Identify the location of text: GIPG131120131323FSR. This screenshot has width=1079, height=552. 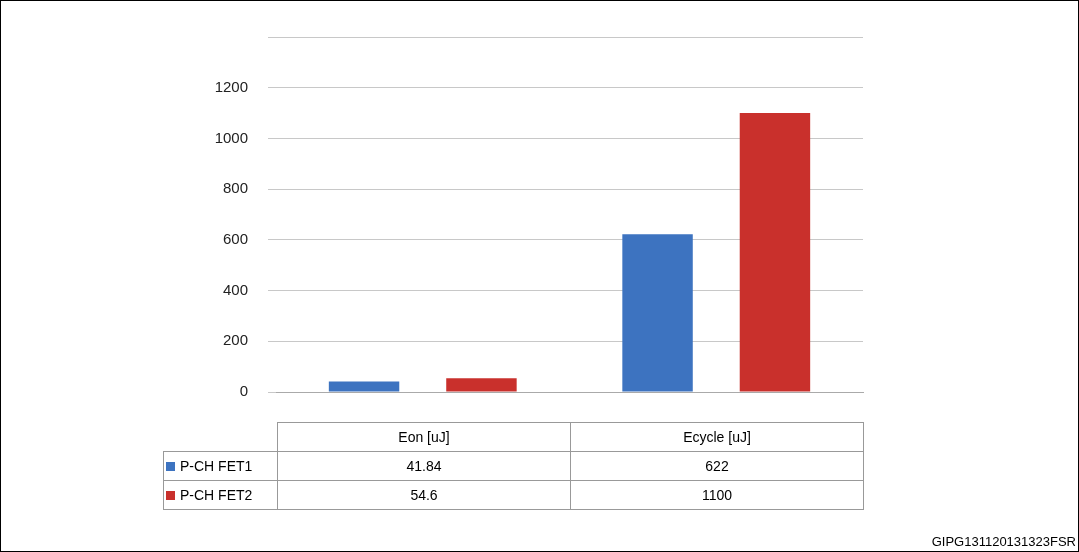
(1003, 541).